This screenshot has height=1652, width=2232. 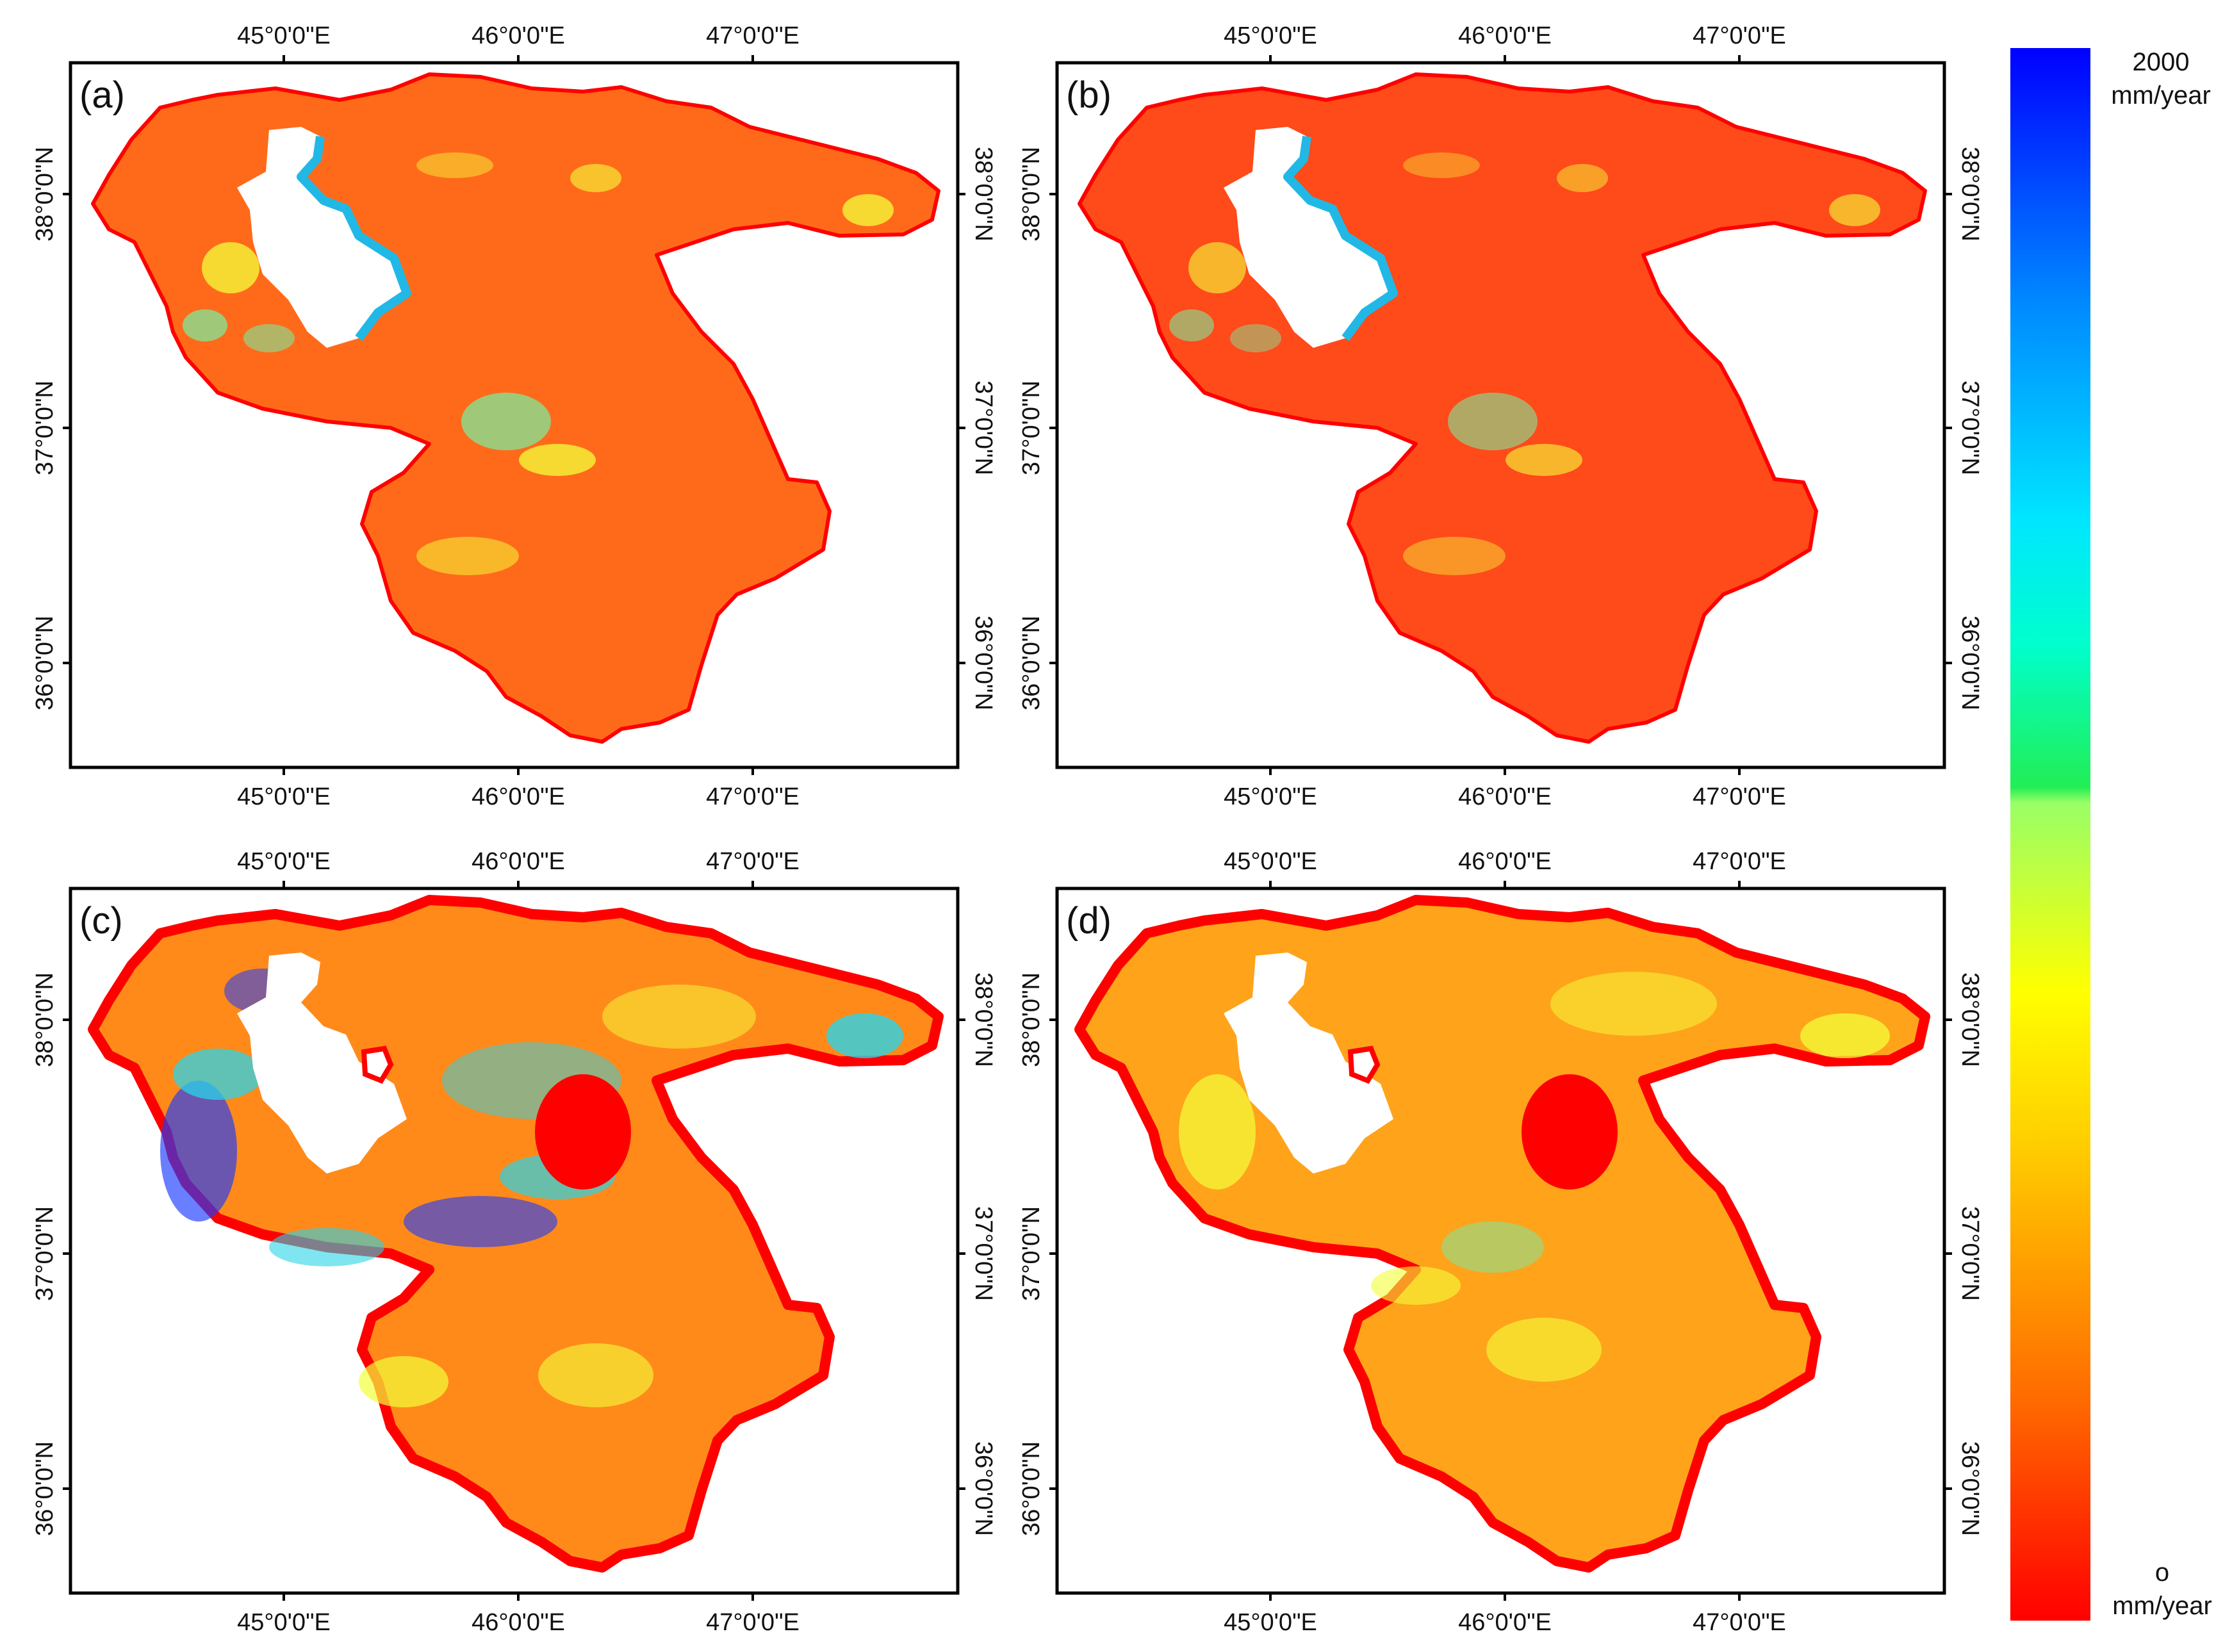 What do you see at coordinates (1089, 921) in the screenshot?
I see `panel-label: (d)` at bounding box center [1089, 921].